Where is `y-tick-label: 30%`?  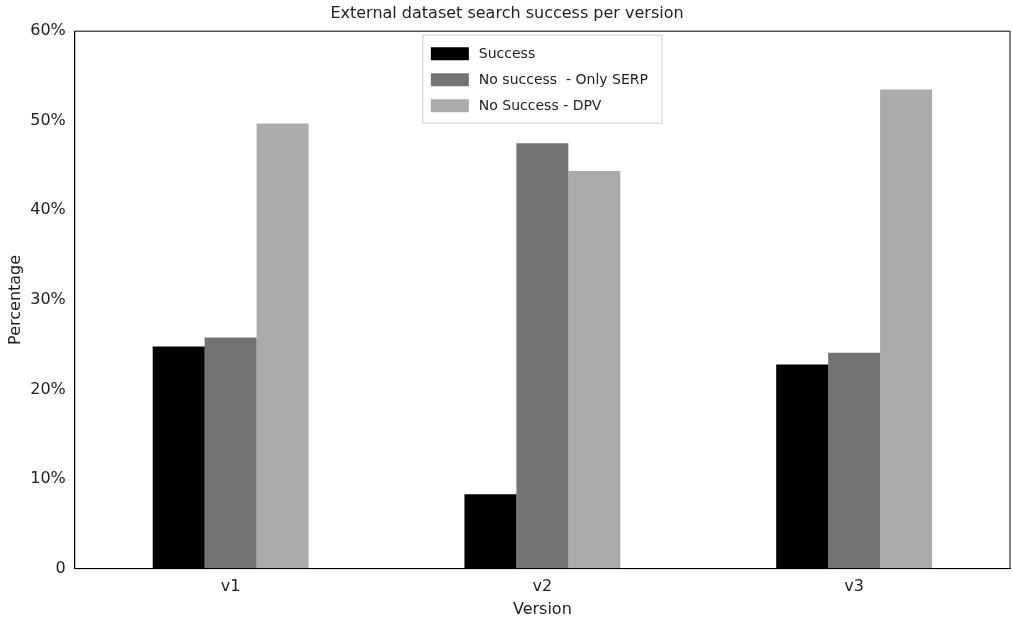 y-tick-label: 30% is located at coordinates (48, 299).